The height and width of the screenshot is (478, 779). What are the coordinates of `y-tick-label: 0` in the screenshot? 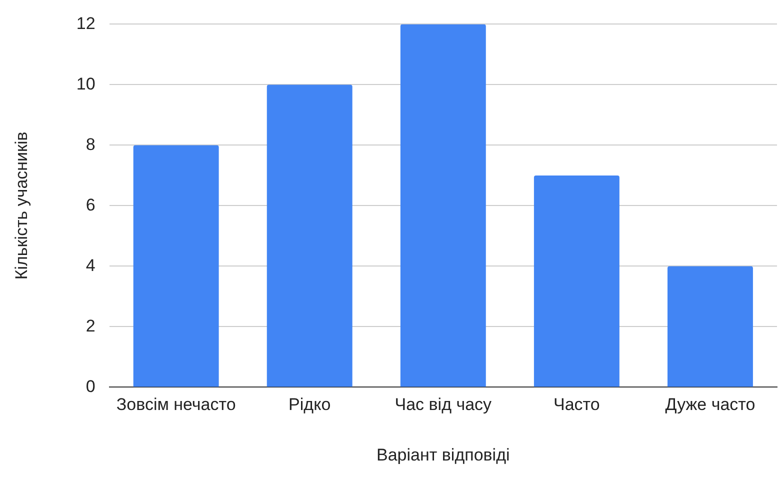 It's located at (91, 386).